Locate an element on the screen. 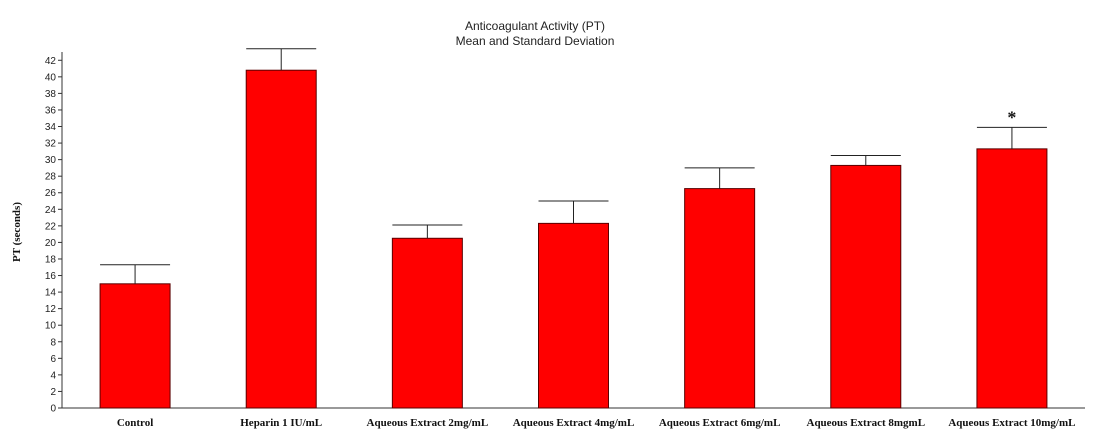 This screenshot has width=1097, height=435. y-tick-label: 2 is located at coordinates (53, 392).